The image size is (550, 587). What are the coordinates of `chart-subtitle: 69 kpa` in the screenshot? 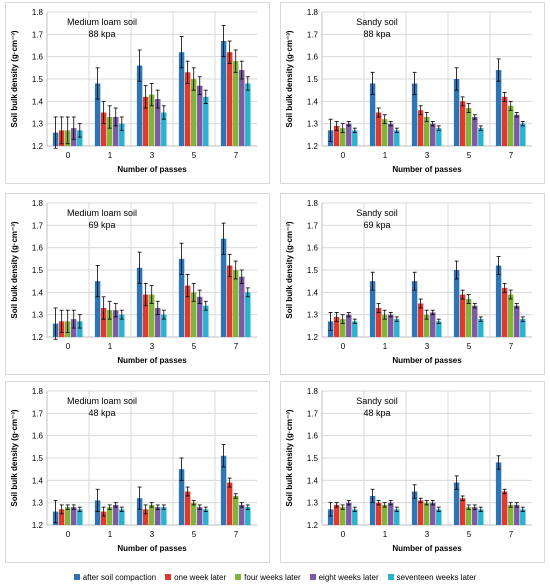 It's located at (376, 225).